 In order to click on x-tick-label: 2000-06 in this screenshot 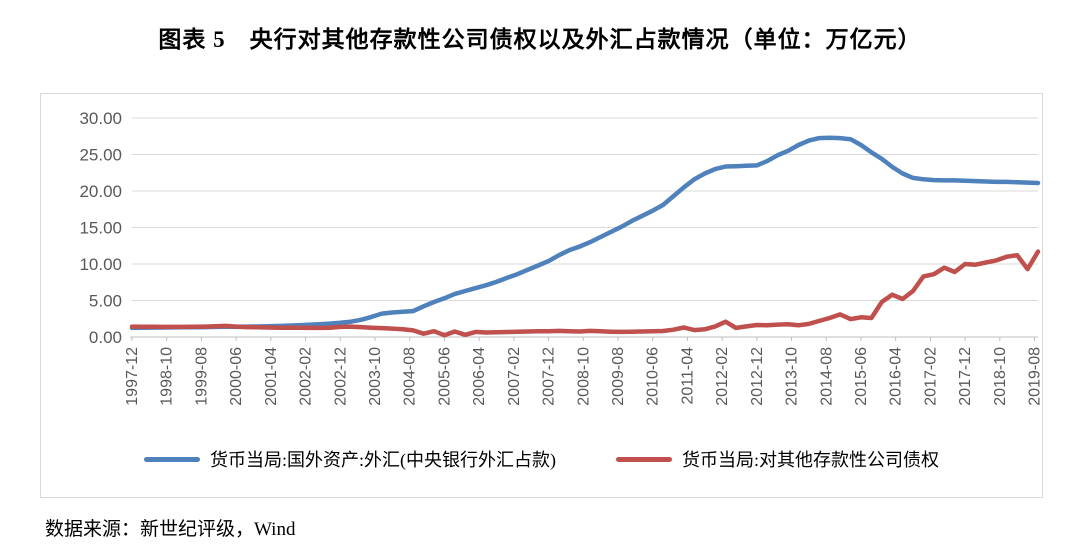, I will do `click(236, 376)`.